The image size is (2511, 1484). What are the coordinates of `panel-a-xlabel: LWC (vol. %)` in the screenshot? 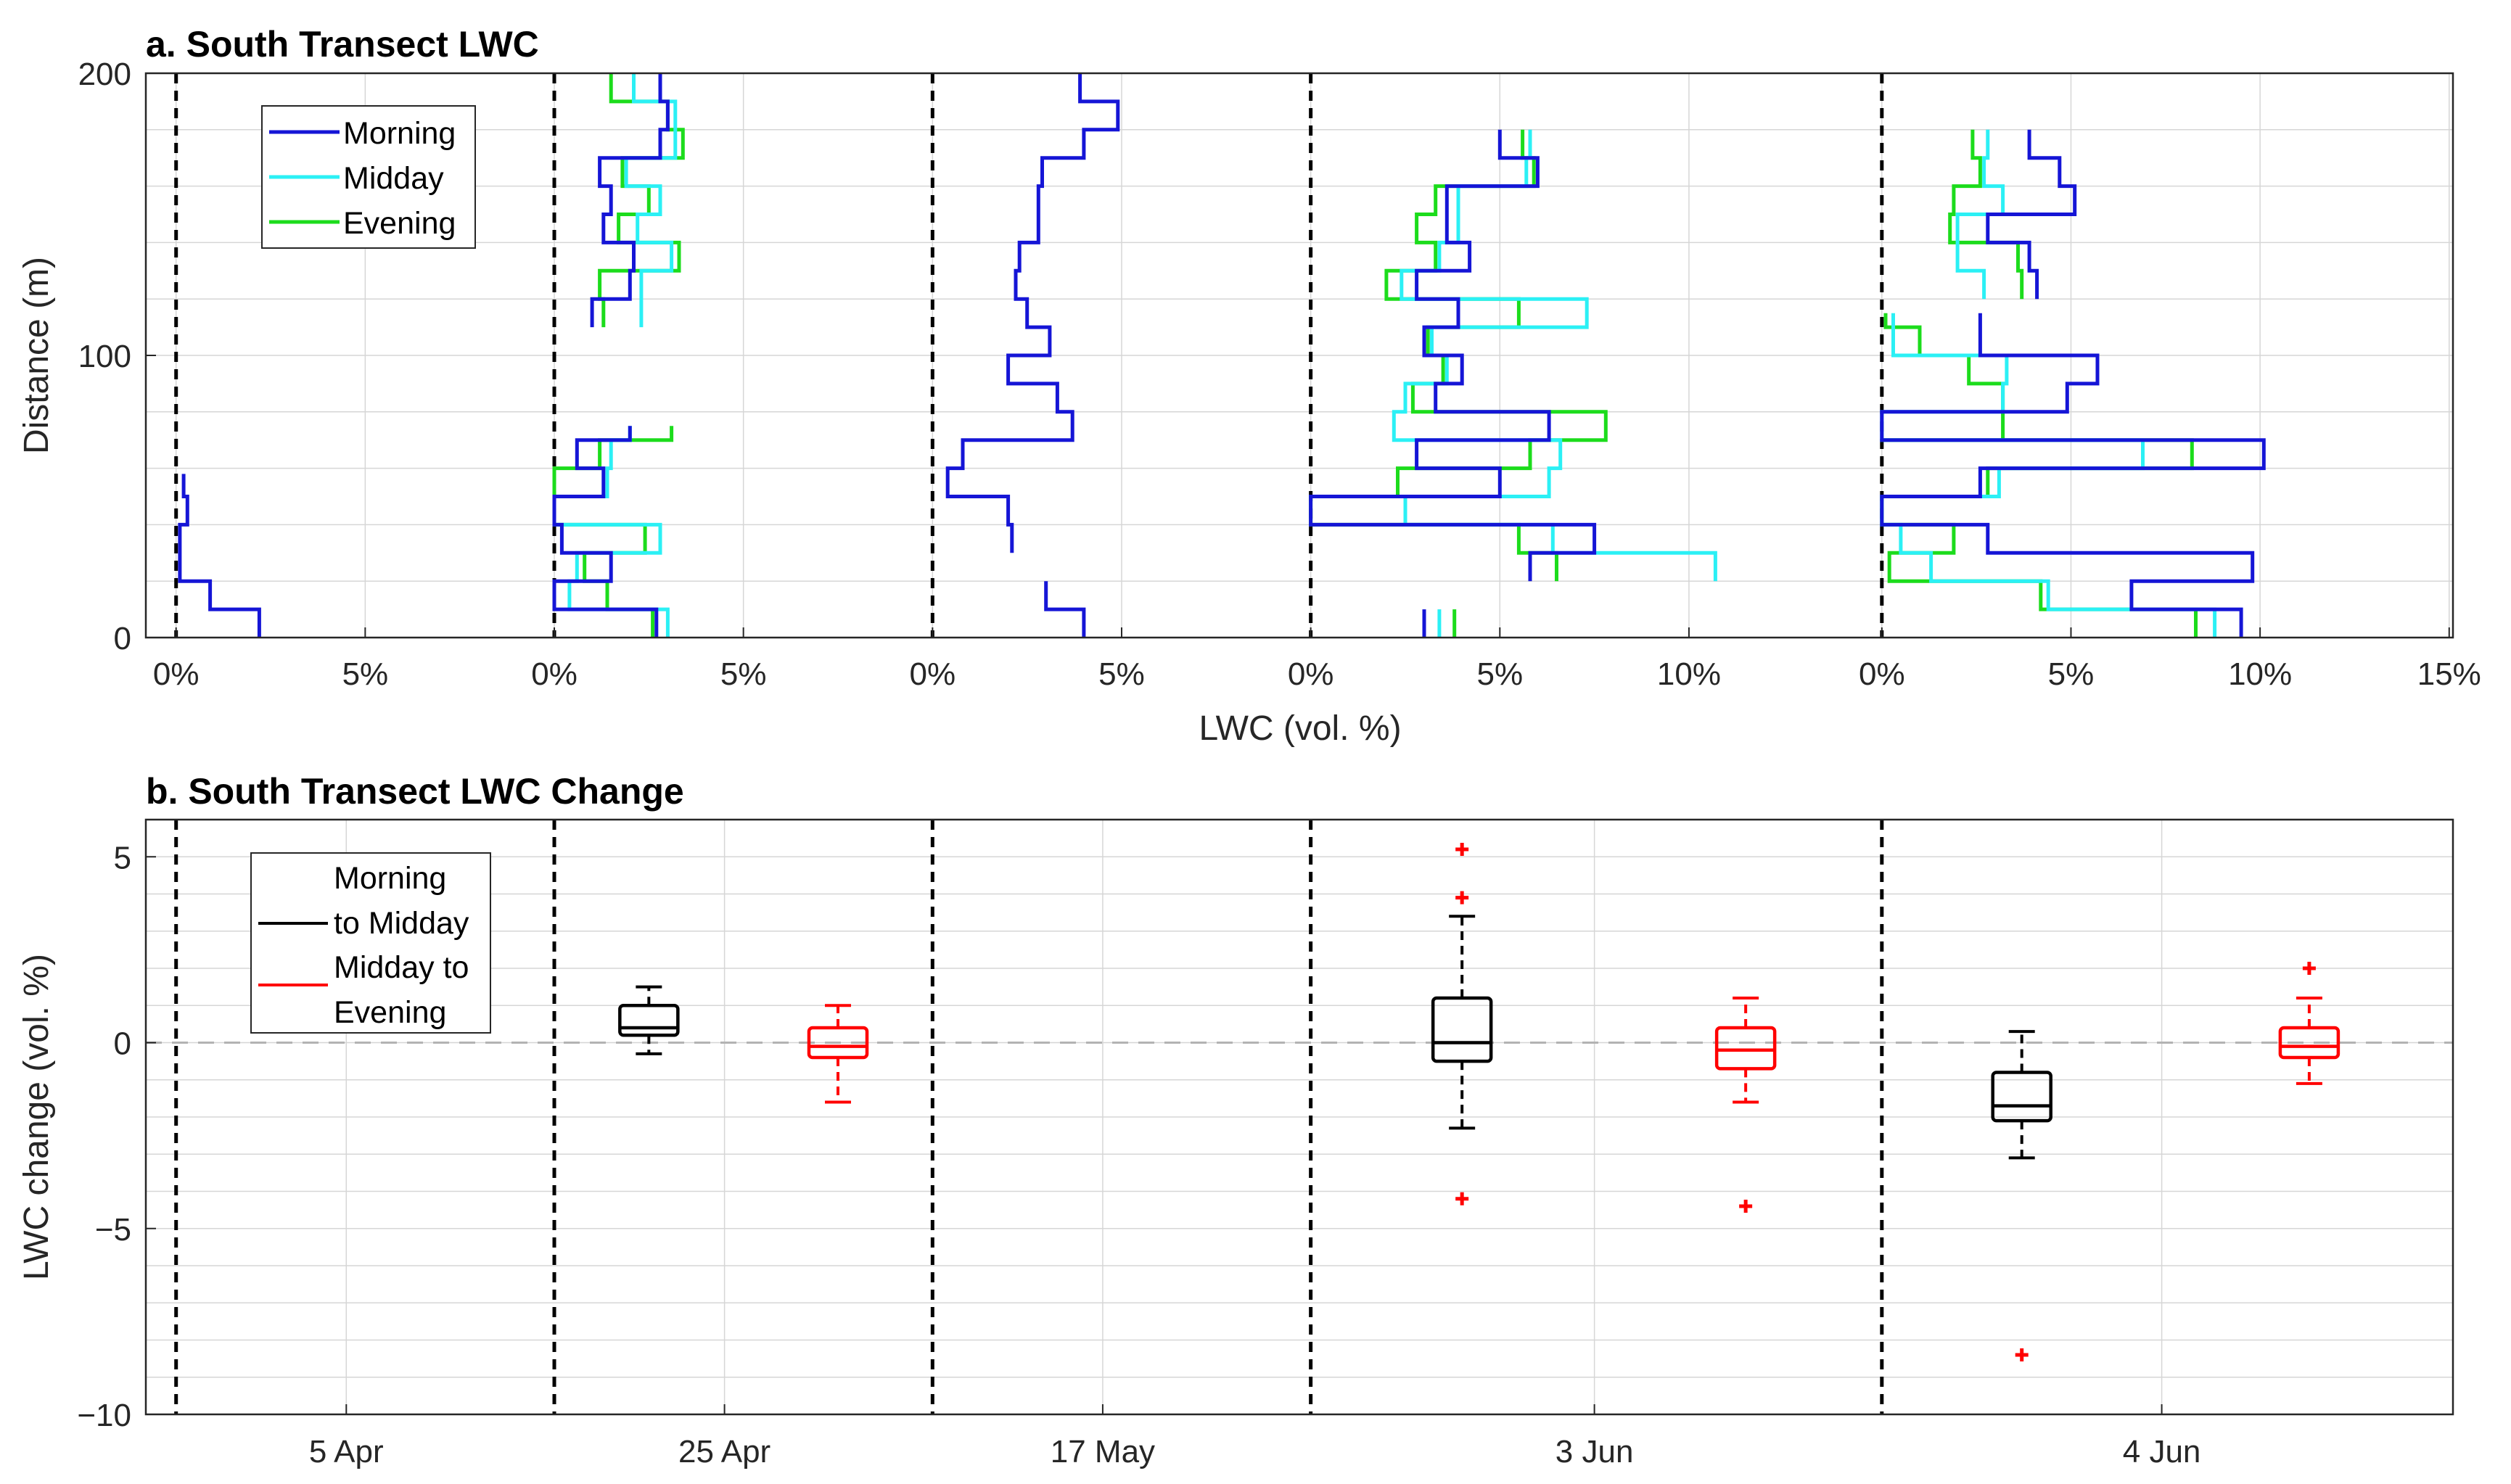 It's located at (1300, 728).